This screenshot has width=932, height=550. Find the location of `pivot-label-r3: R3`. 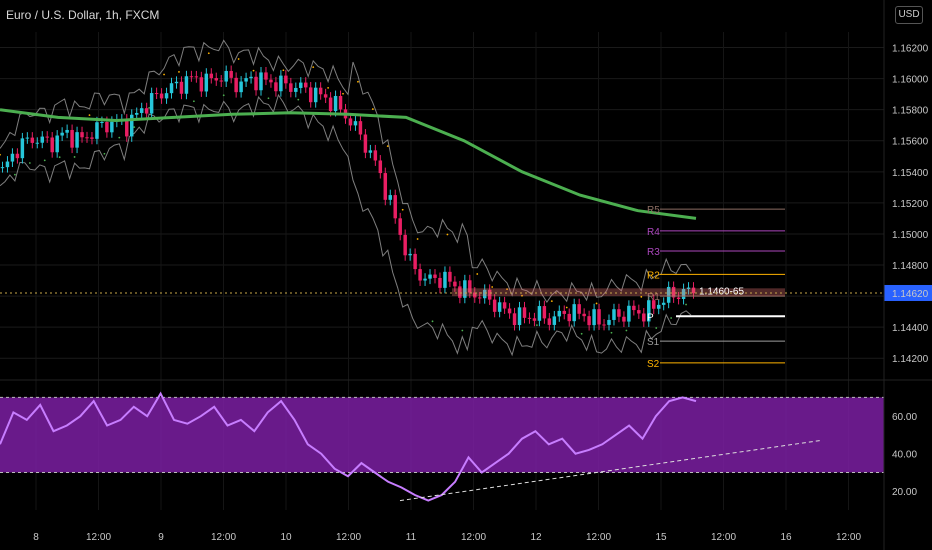

pivot-label-r3: R3 is located at coordinates (653, 252).